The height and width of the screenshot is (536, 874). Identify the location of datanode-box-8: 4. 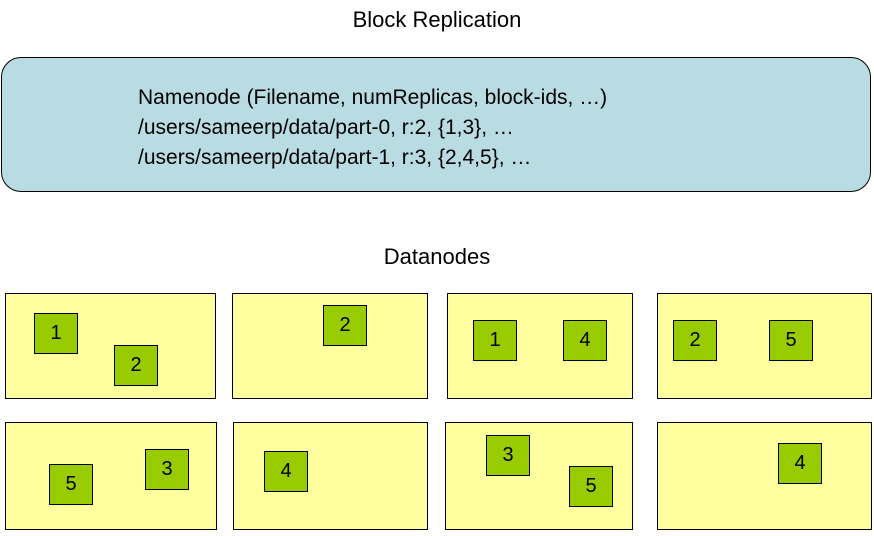
(764, 476).